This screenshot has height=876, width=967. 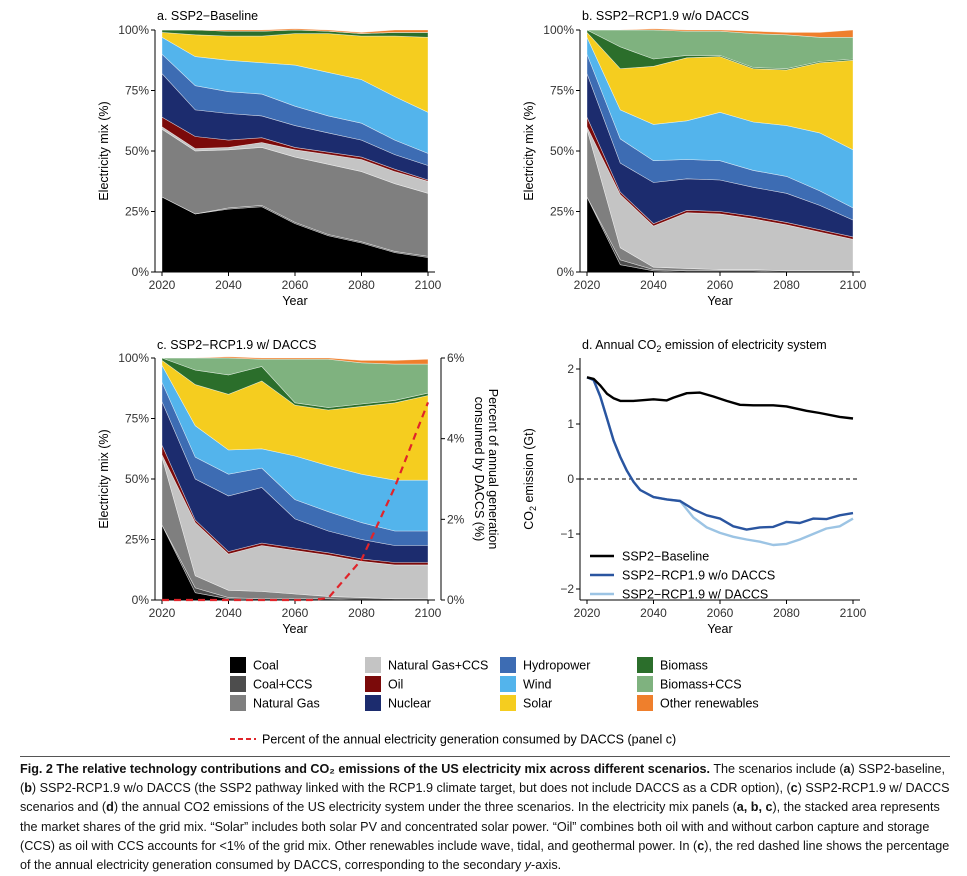 I want to click on legend-line-label: SSP2−Baseline, so click(x=665, y=557).